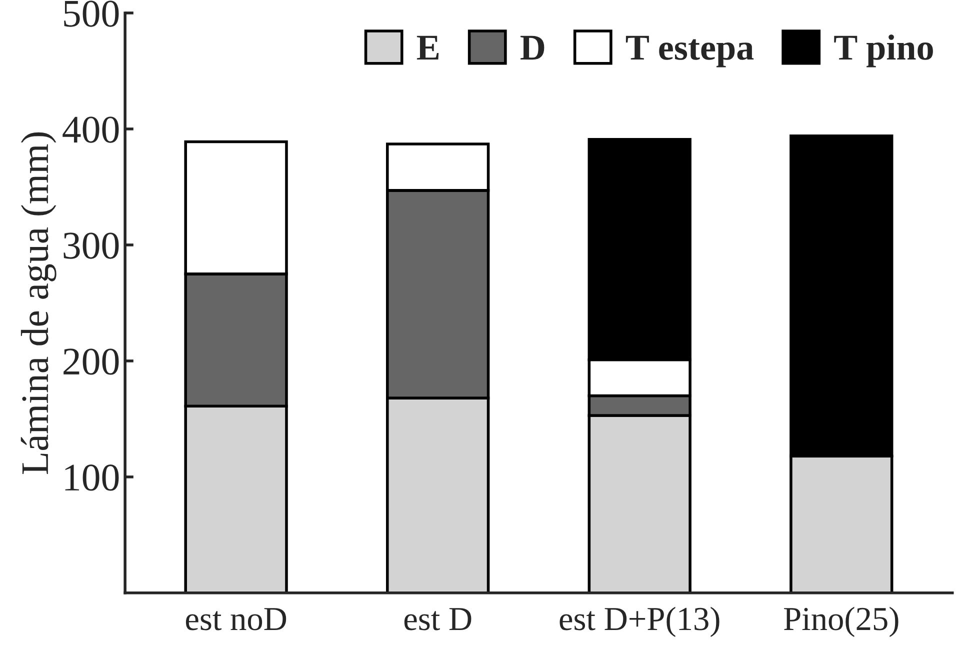  Describe the element at coordinates (91, 245) in the screenshot. I see `y-tick-label: 300` at that location.